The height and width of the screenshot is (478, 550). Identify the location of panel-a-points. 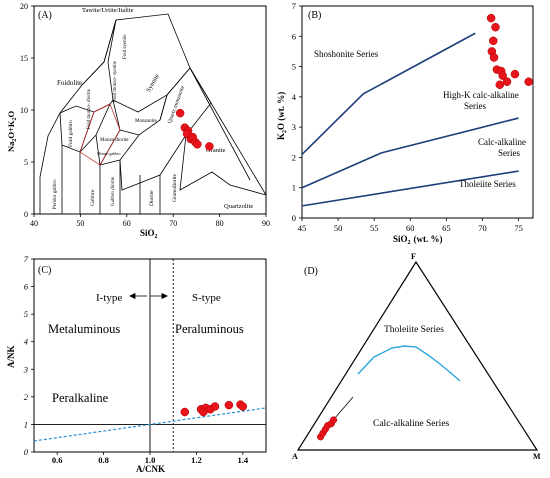
(194, 129).